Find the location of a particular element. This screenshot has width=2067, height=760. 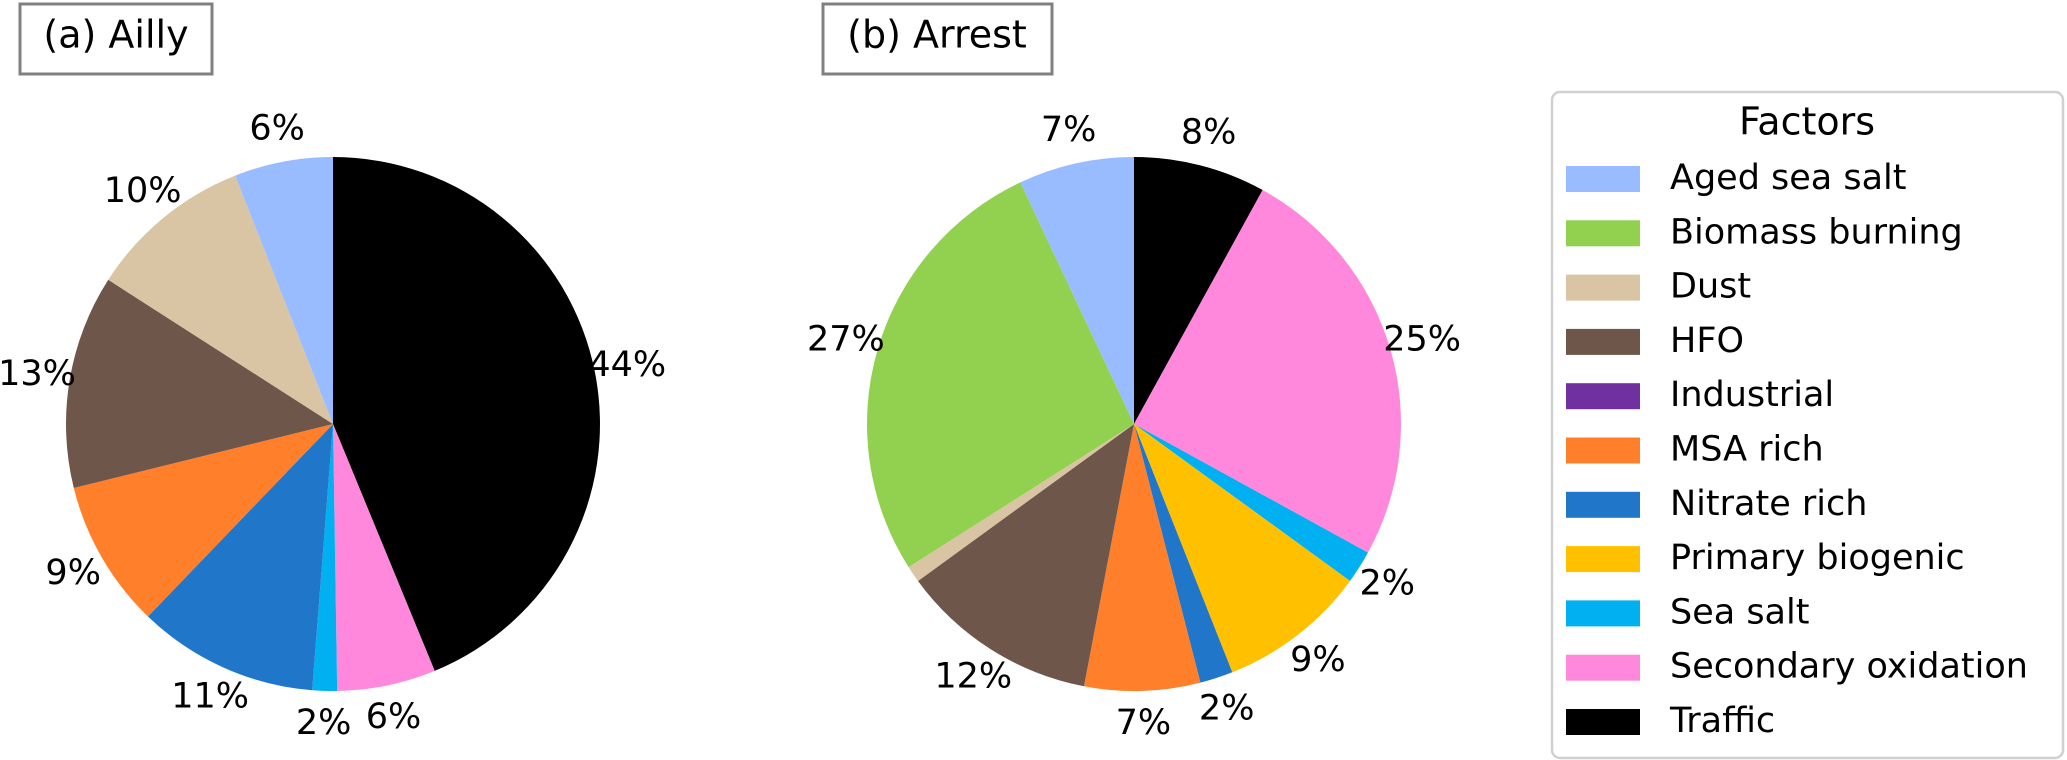

slice-label-secondary-oxidation: 25% is located at coordinates (1422, 339).